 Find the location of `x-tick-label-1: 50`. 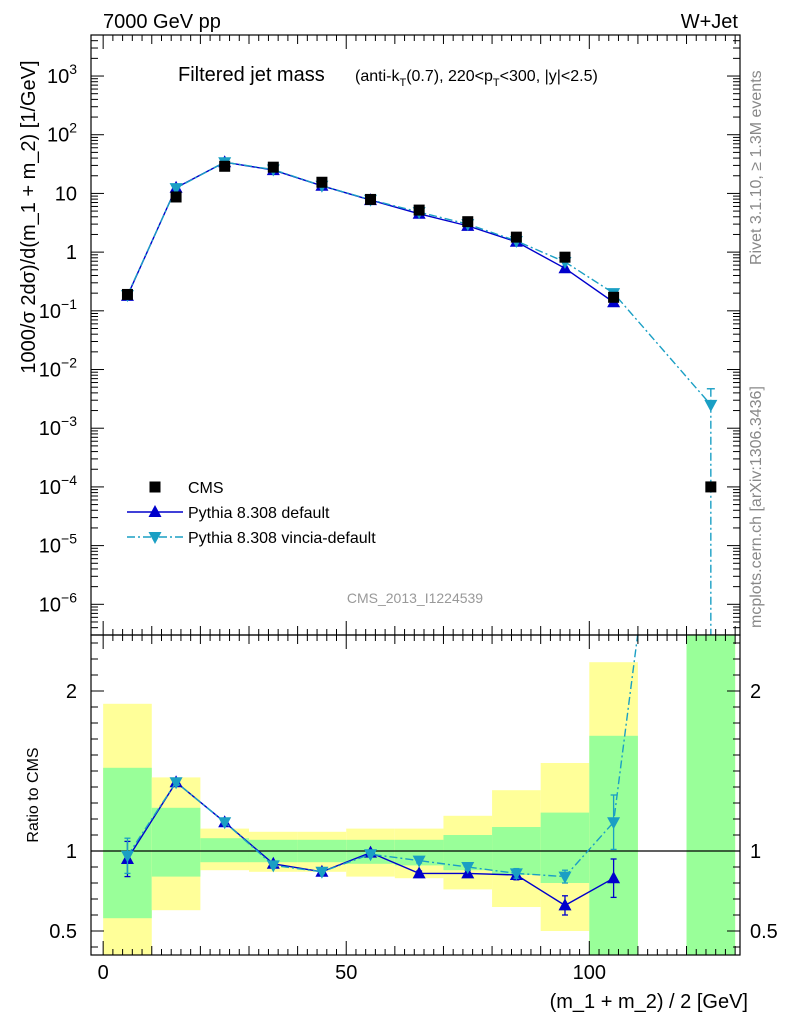

x-tick-label-1: 50 is located at coordinates (346, 973).